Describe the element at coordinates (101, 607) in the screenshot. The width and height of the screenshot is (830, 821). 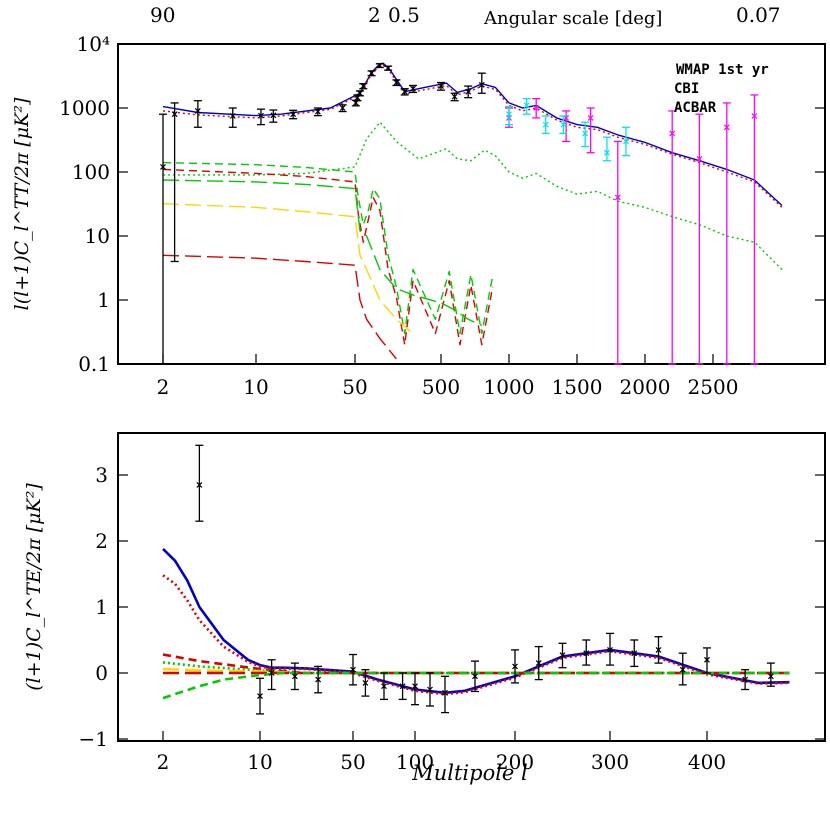
I see `bottom-y-tick-label: 1` at that location.